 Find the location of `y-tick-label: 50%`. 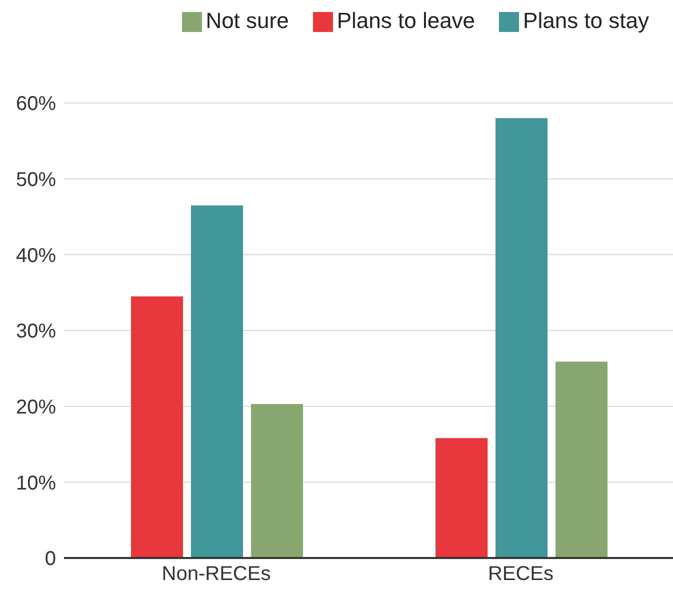

y-tick-label: 50% is located at coordinates (36, 179).